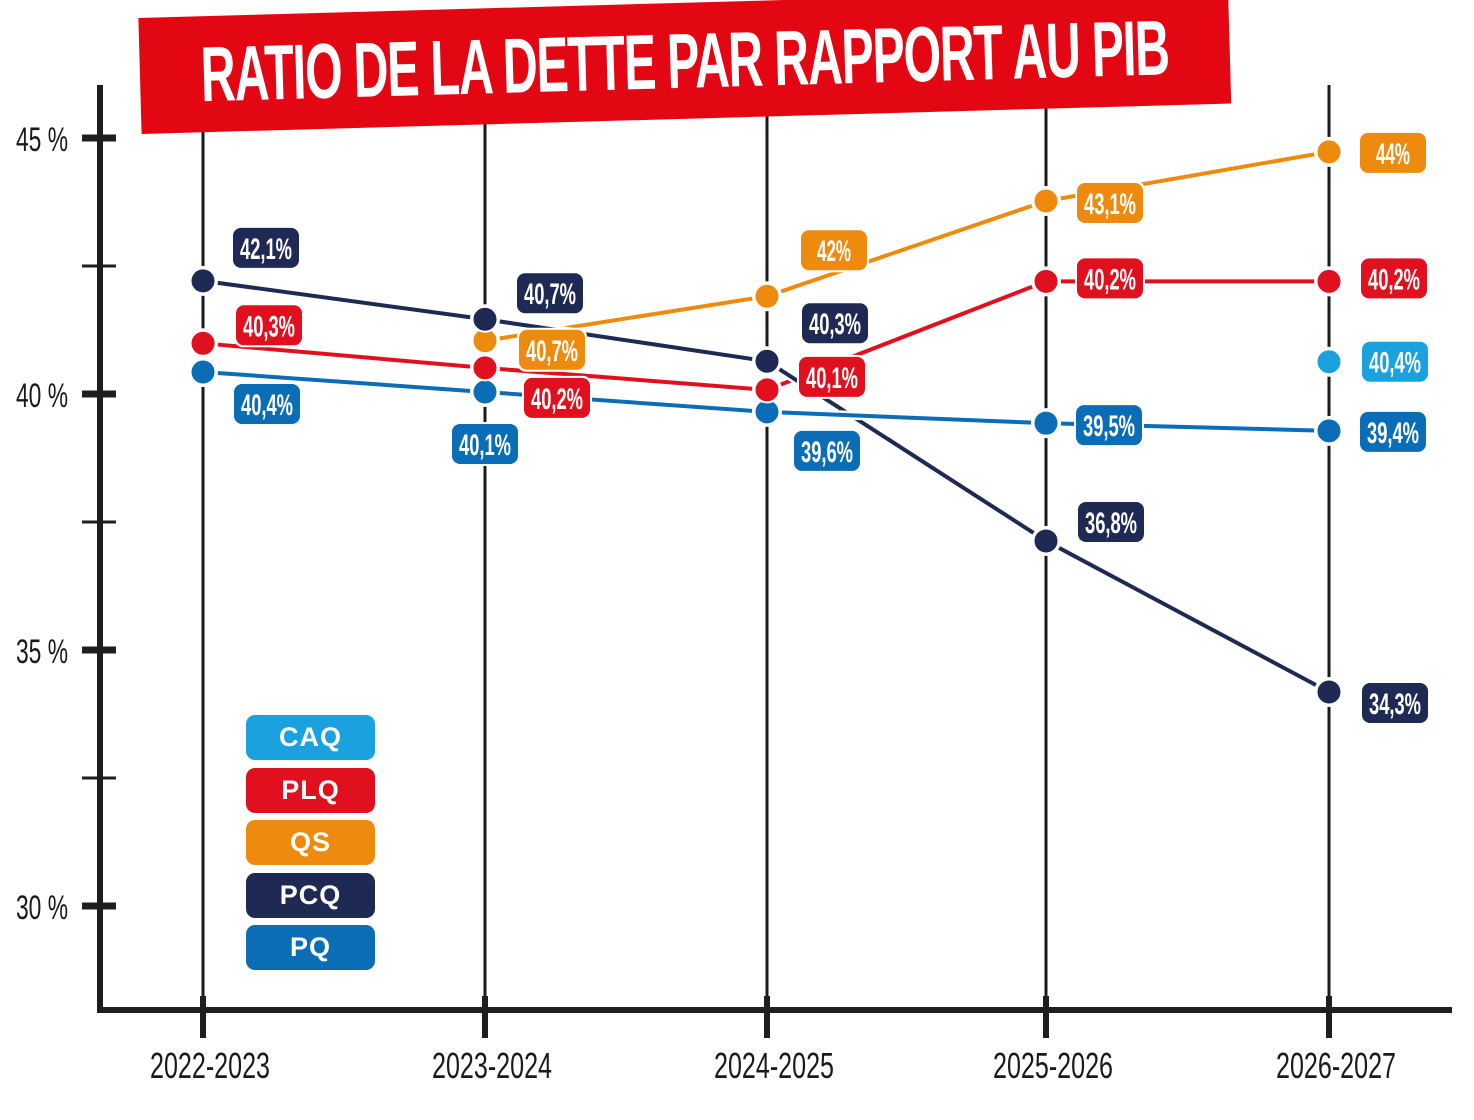 This screenshot has height=1120, width=1474. Describe the element at coordinates (1046, 423) in the screenshot. I see `data-point-pq-2025-2026` at that location.